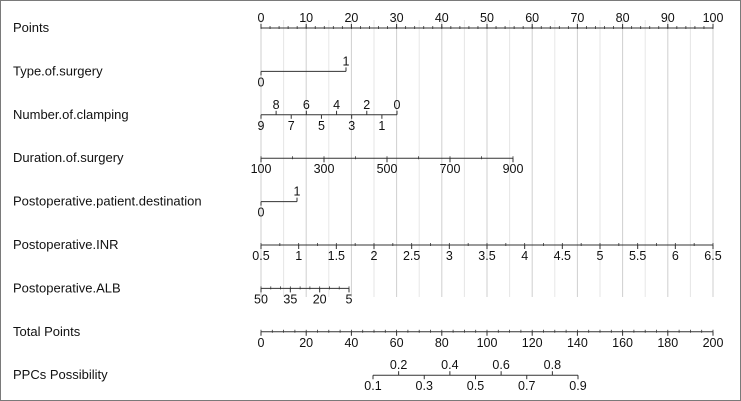 Image resolution: width=741 pixels, height=401 pixels. What do you see at coordinates (372, 386) in the screenshot?
I see `tick-label: 0.1` at bounding box center [372, 386].